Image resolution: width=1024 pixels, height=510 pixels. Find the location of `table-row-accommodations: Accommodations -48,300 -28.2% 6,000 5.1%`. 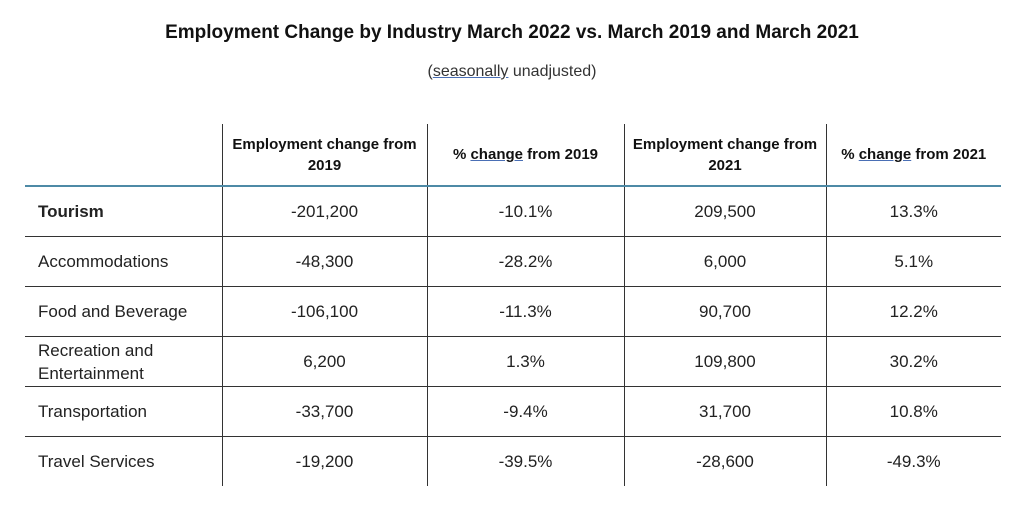

table-row-accommodations: Accommodations -48,300 -28.2% 6,000 5.1% is located at coordinates (513, 261).